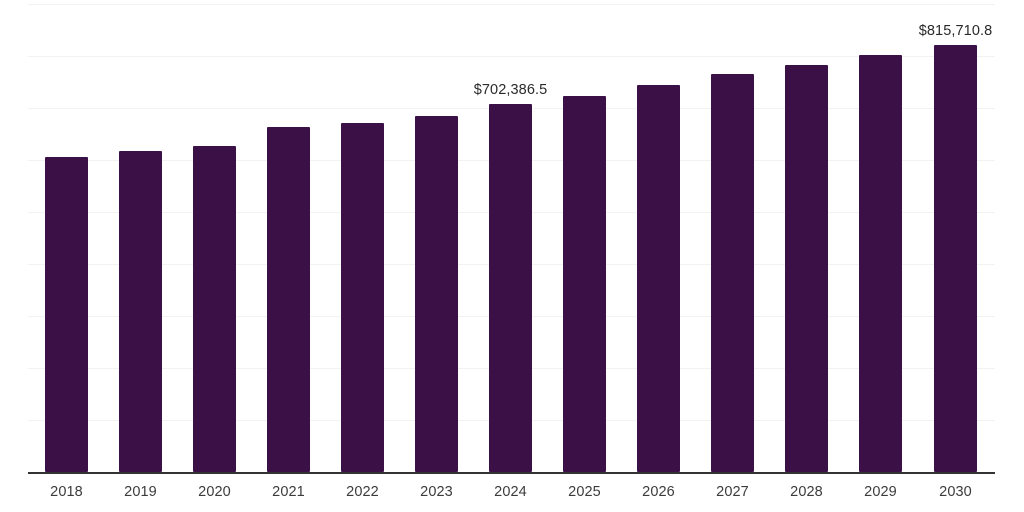 Image resolution: width=1024 pixels, height=512 pixels. Describe the element at coordinates (362, 492) in the screenshot. I see `tick-label-2022: 2022` at that location.